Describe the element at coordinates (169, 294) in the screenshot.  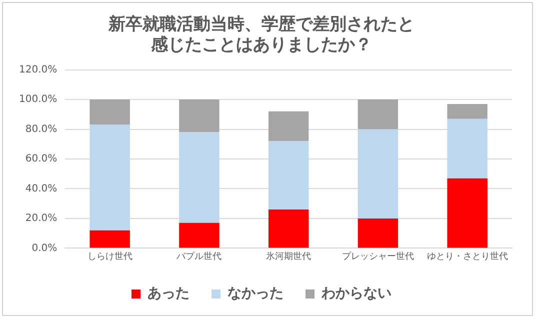
I see `legend-label: あった` at that location.